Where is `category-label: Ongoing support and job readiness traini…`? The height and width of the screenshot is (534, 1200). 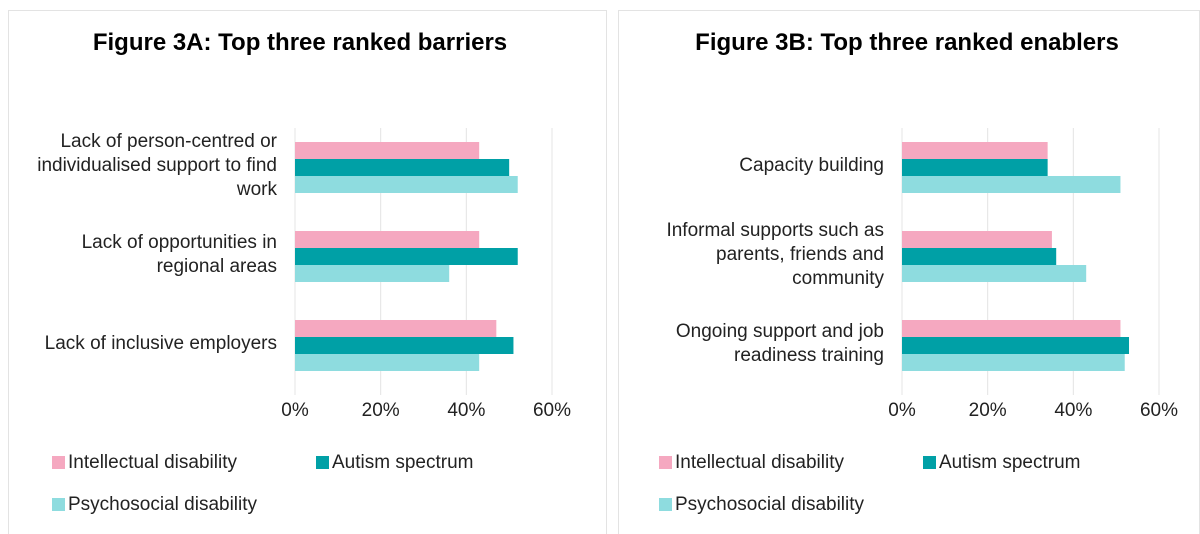 category-label: Ongoing support and job readiness traini… is located at coordinates (779, 343).